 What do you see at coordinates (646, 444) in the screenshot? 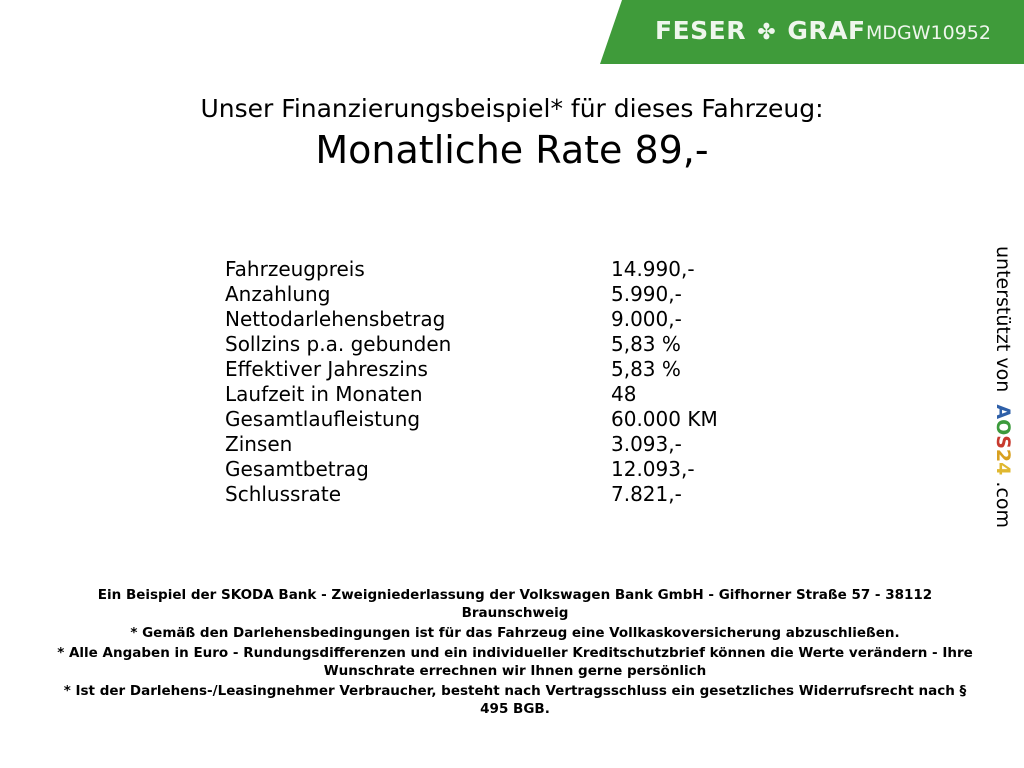
I see `row-value: 3.093,-` at bounding box center [646, 444].